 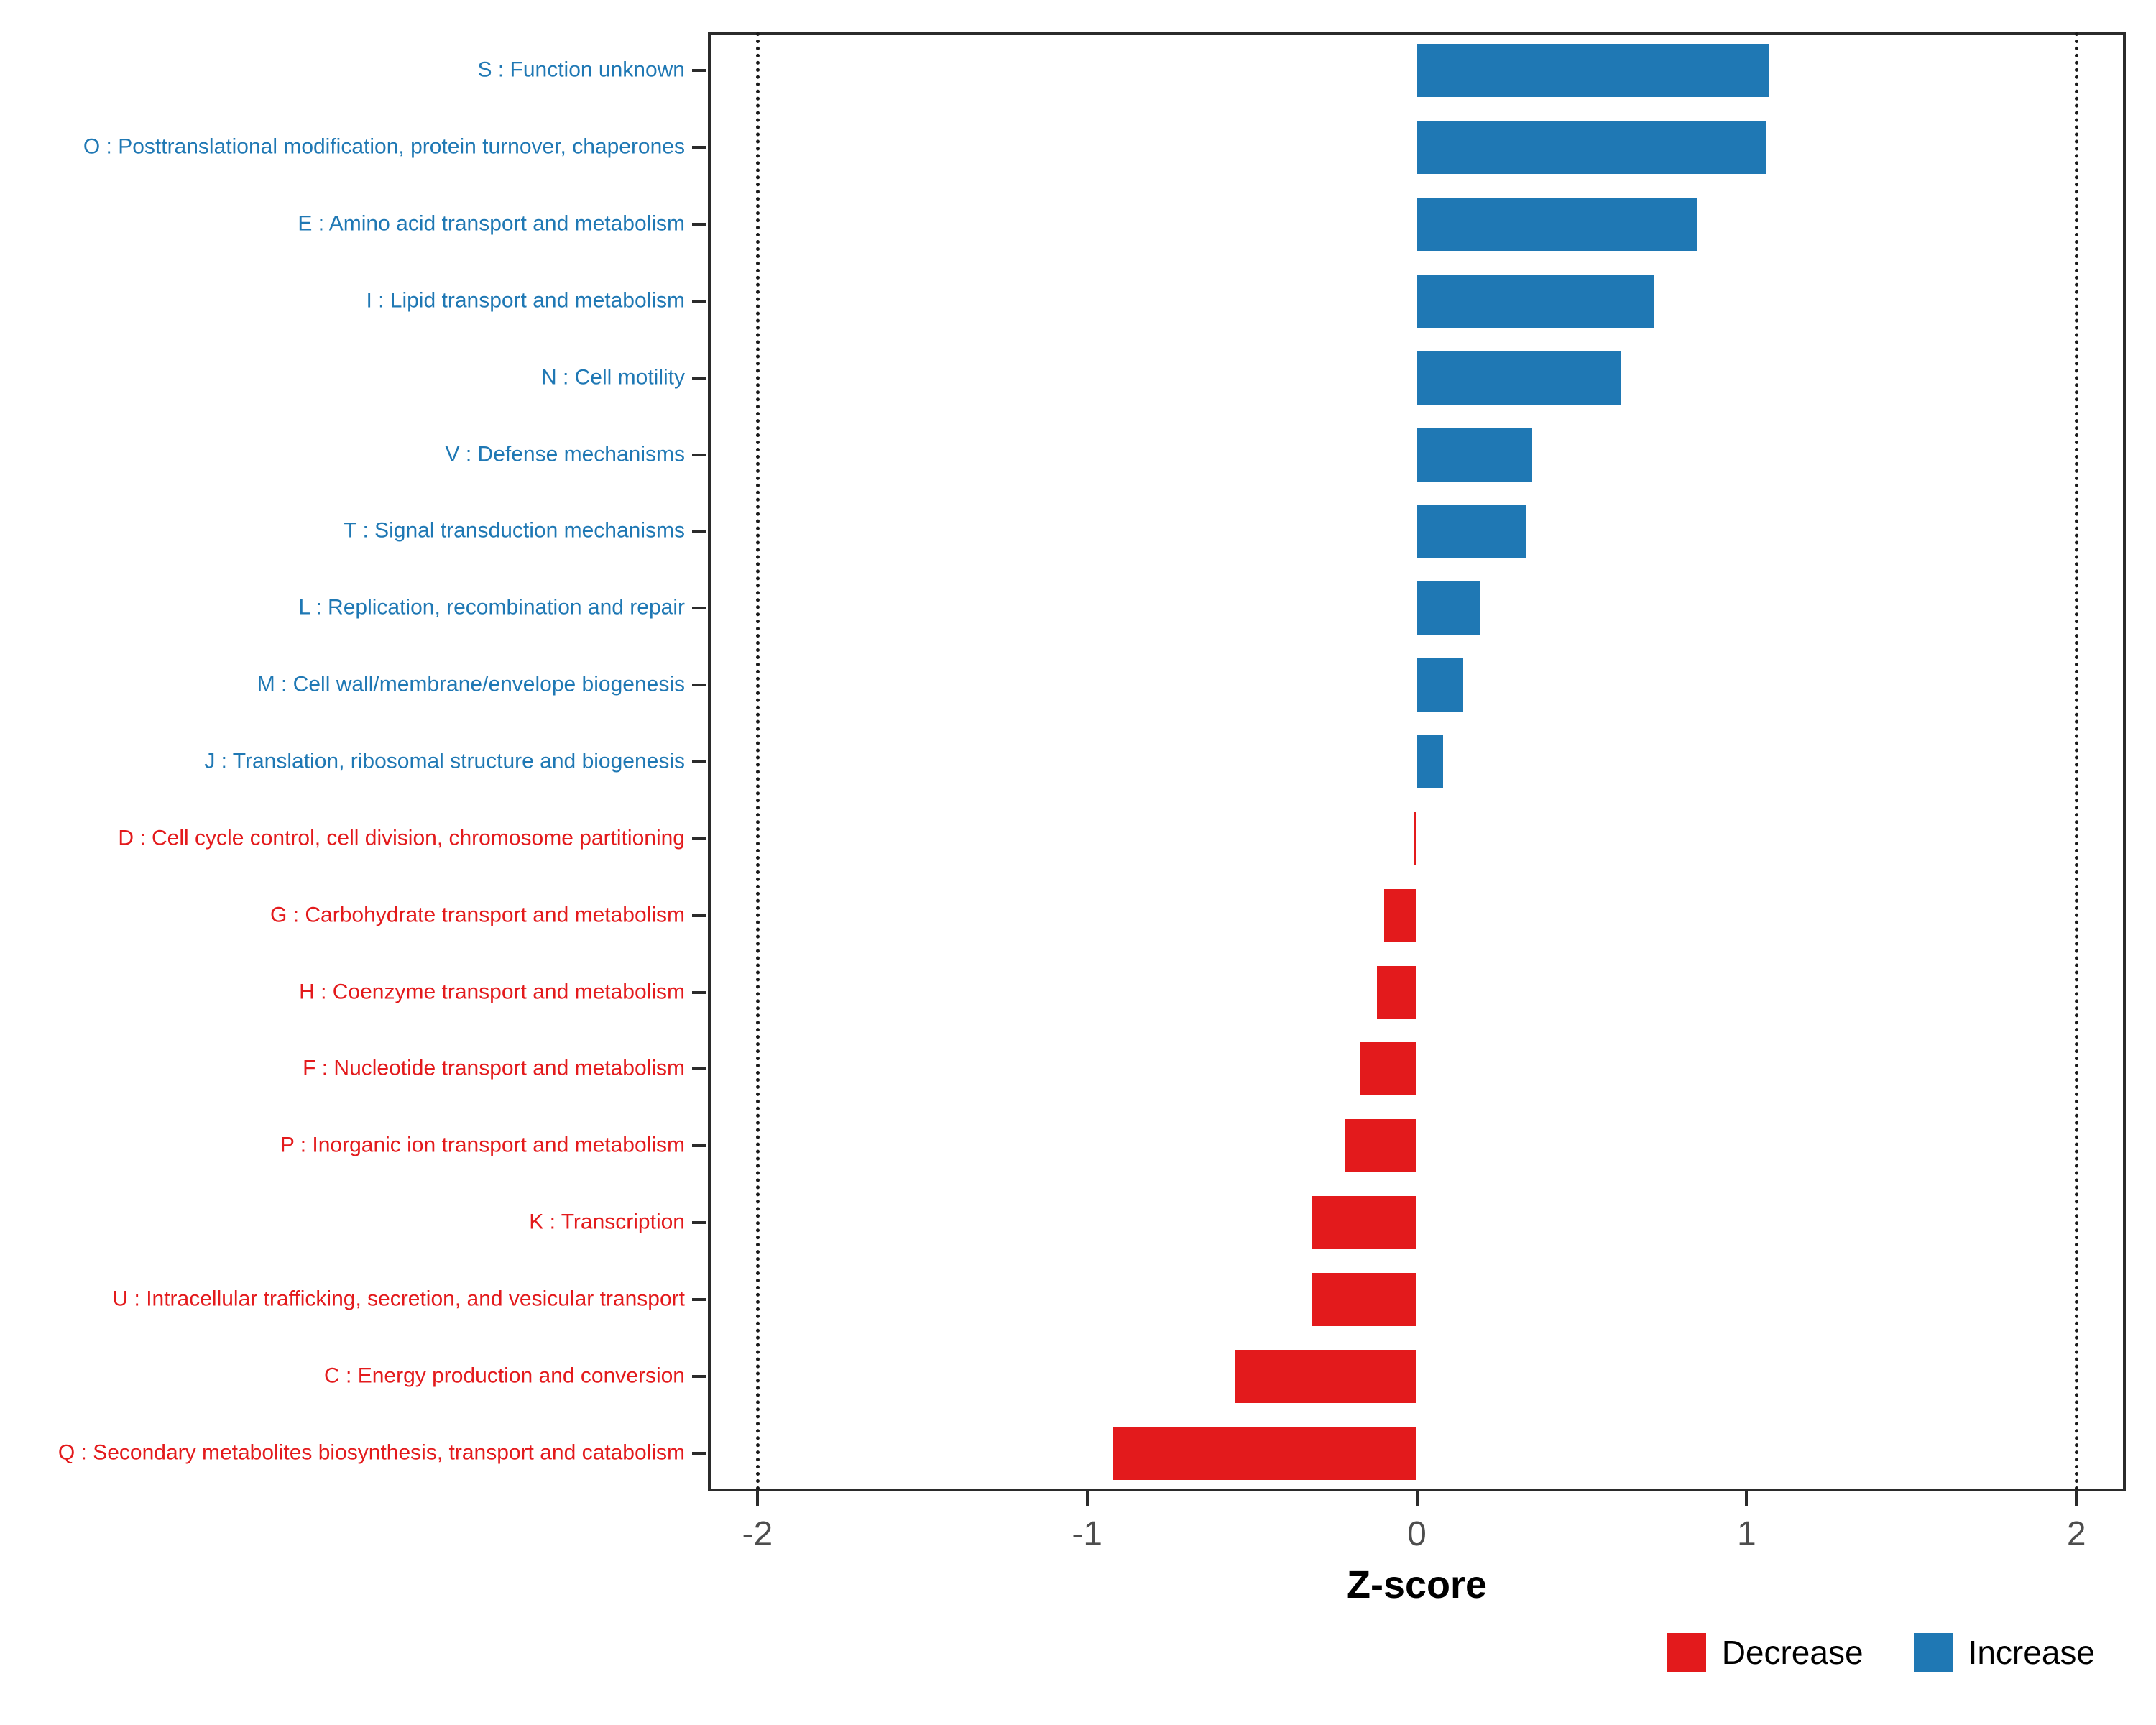 I want to click on x-tick-label: -1, so click(x=1087, y=1534).